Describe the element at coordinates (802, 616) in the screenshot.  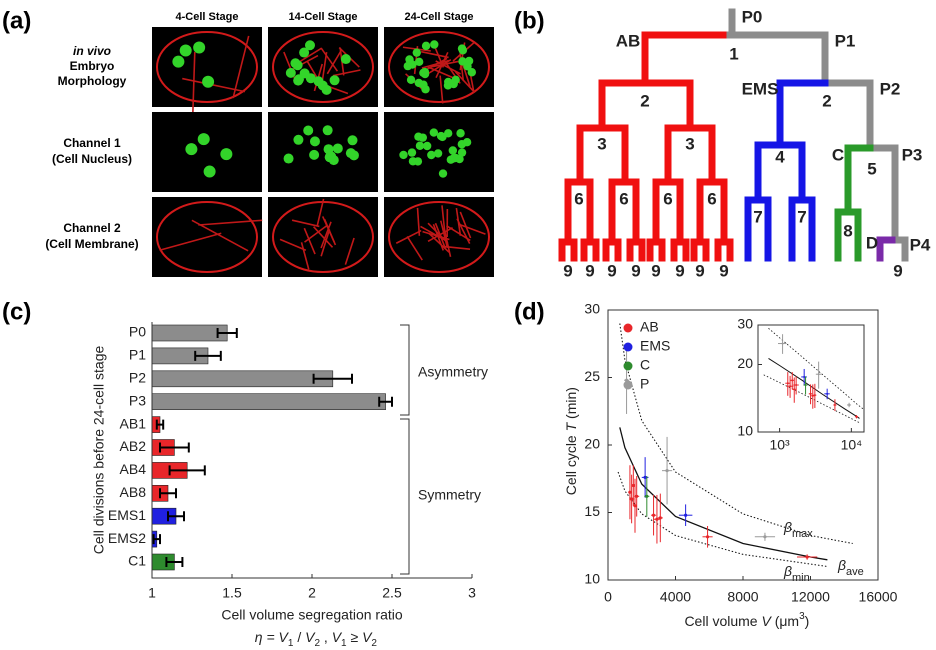
I see `label-part: 3` at that location.